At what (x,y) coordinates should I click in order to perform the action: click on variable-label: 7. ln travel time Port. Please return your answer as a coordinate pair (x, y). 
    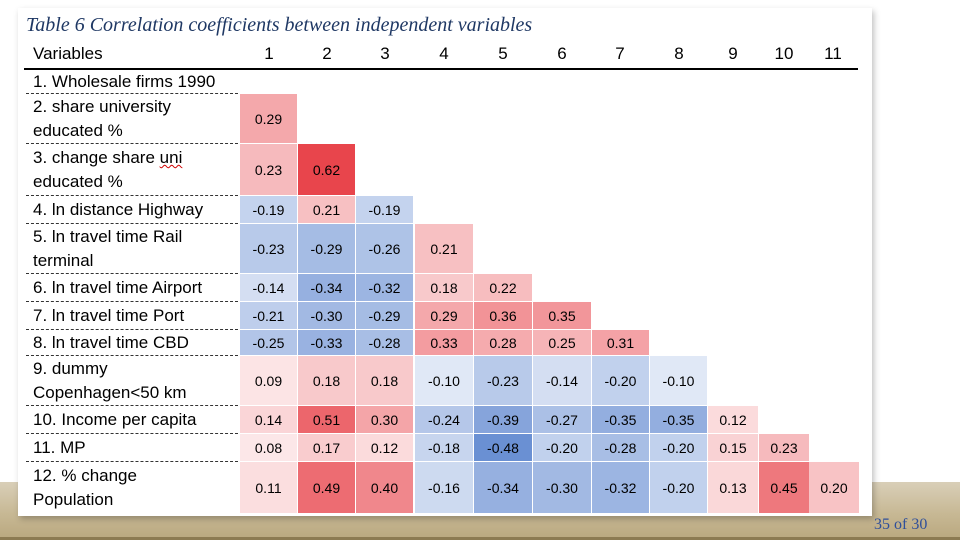
    Looking at the image, I should click on (135, 316).